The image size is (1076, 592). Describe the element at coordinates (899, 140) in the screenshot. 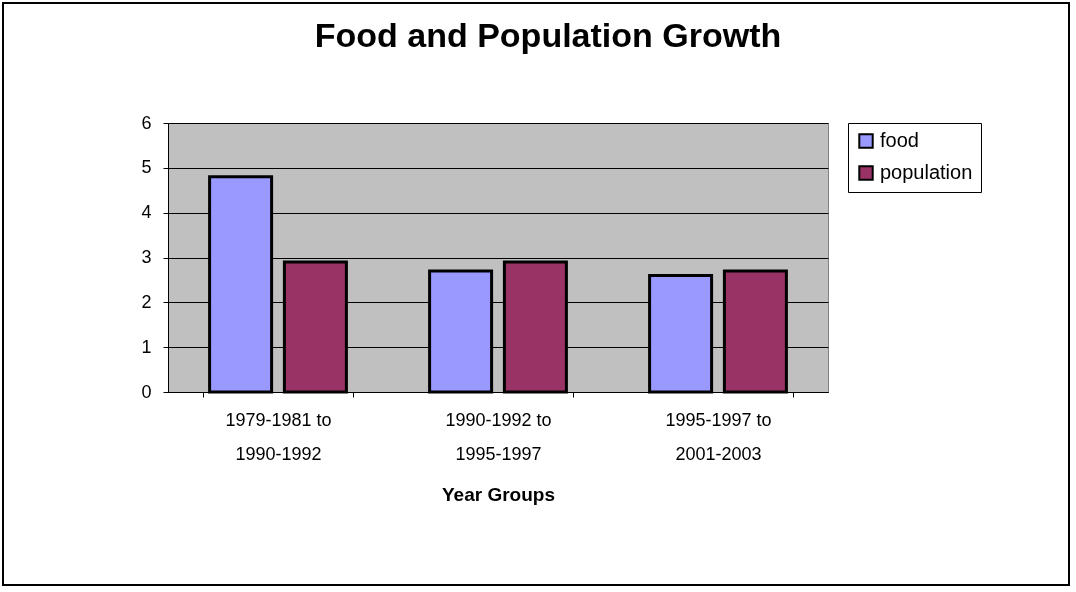

I see `legend-label: food` at that location.